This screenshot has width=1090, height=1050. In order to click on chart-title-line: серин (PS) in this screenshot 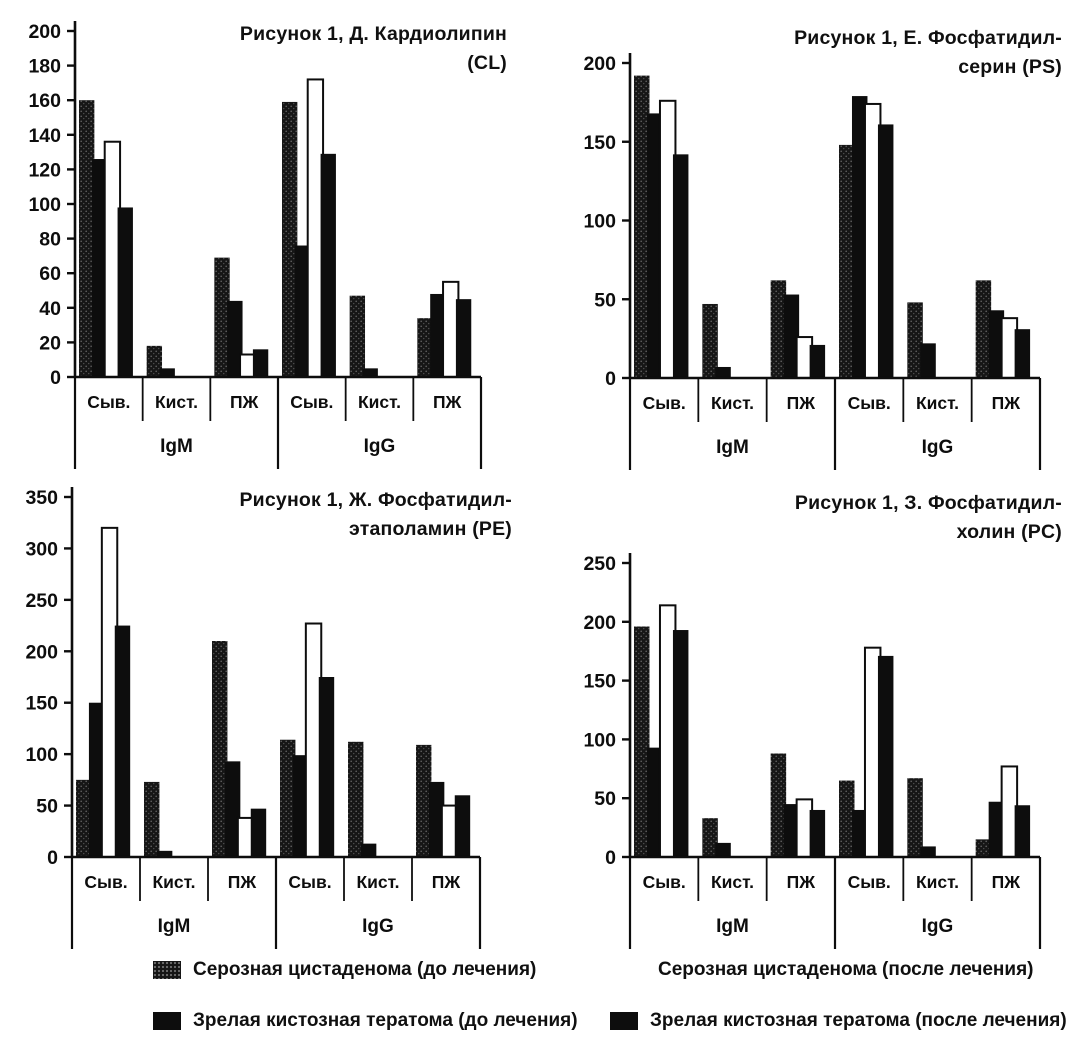, I will do `click(1010, 67)`.